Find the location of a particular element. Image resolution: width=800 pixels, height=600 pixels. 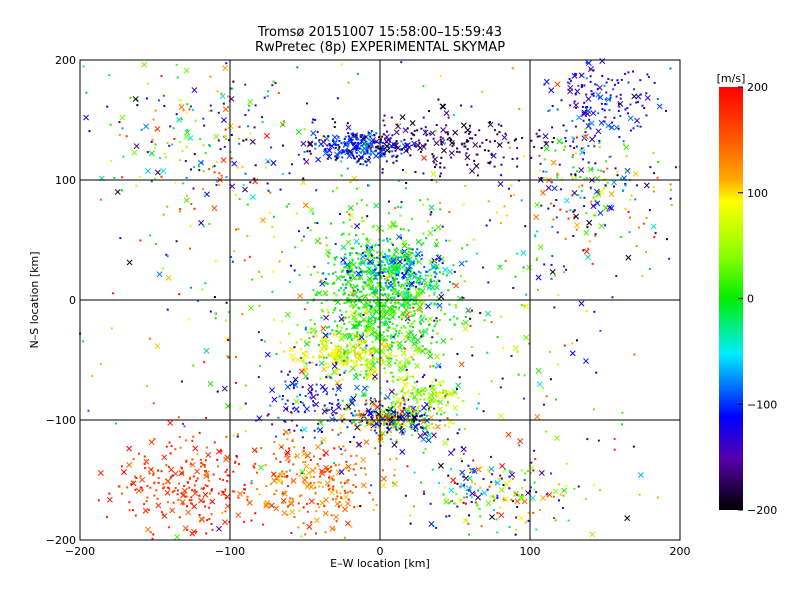

point-dot-2093 is located at coordinates (382, 172).